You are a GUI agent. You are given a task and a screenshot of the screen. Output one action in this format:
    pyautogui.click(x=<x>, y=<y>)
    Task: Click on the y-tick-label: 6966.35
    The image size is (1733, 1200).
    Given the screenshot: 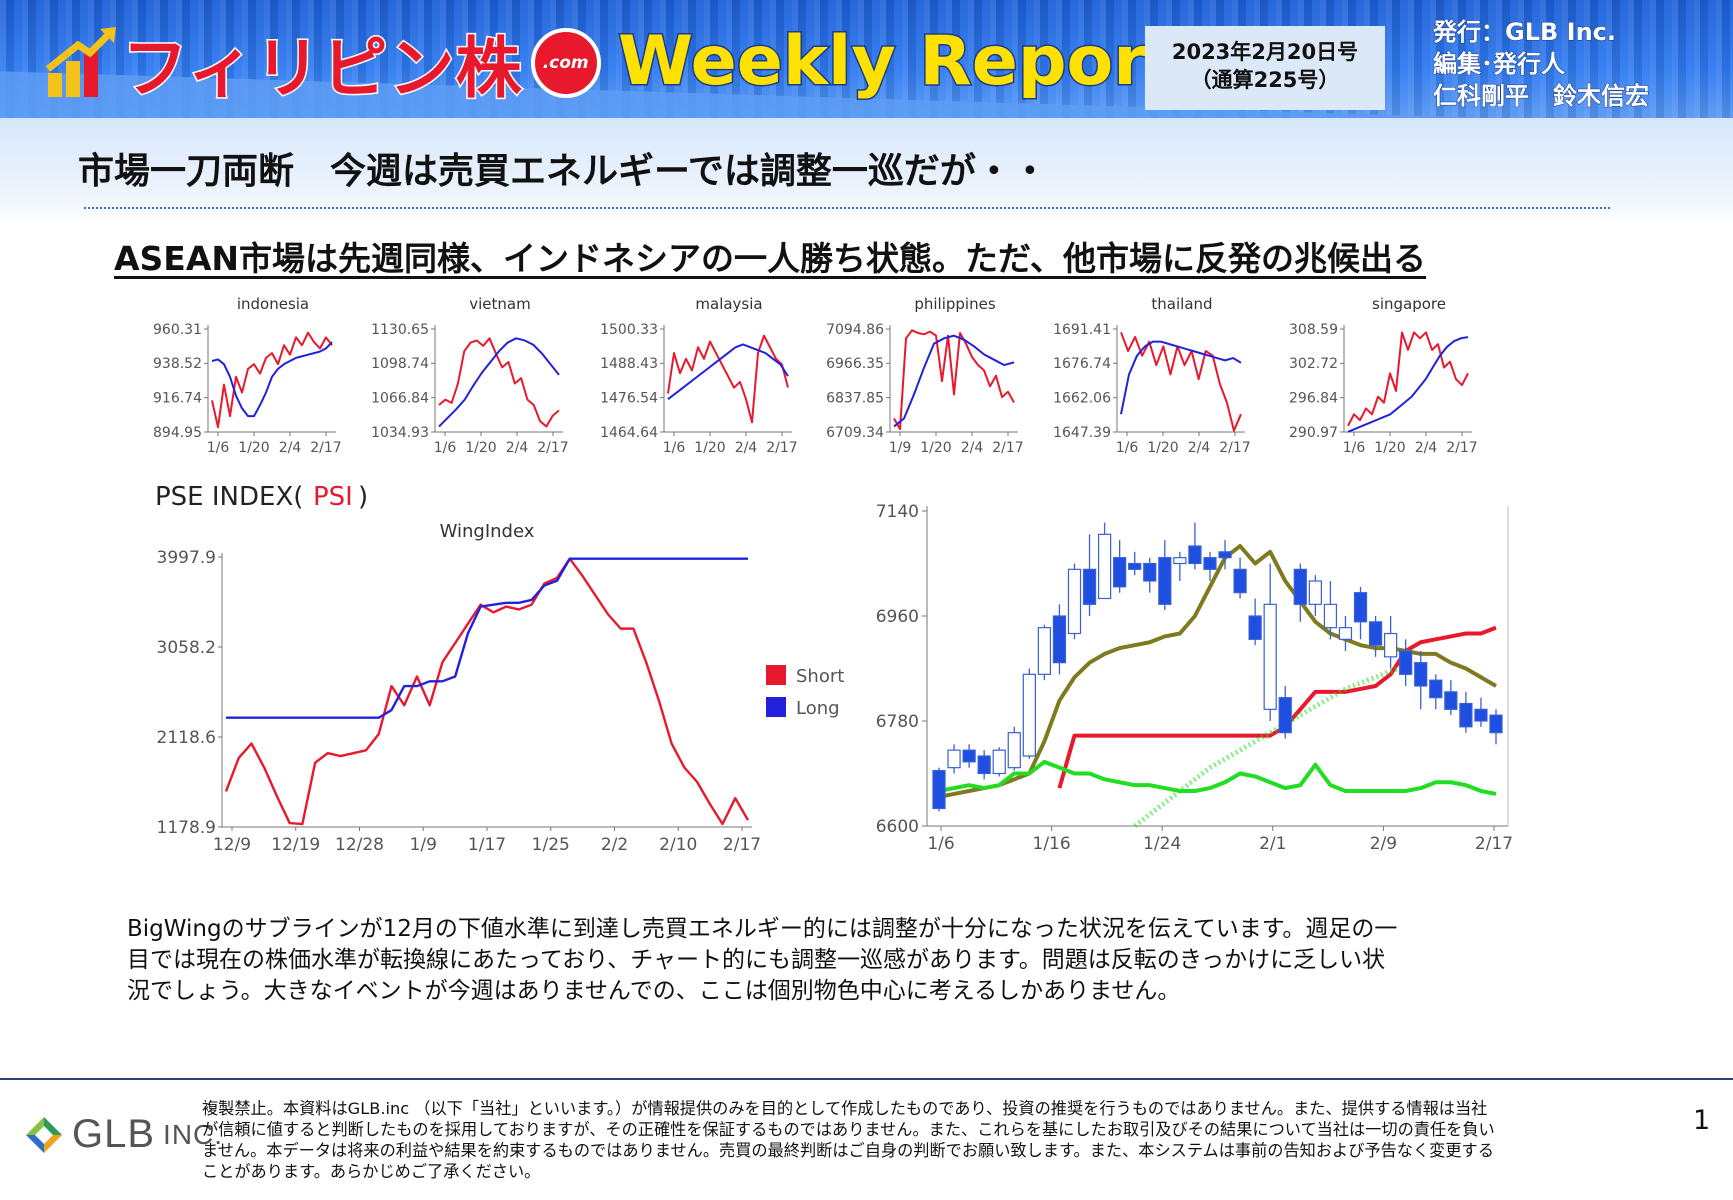 What is the action you would take?
    pyautogui.click(x=855, y=364)
    